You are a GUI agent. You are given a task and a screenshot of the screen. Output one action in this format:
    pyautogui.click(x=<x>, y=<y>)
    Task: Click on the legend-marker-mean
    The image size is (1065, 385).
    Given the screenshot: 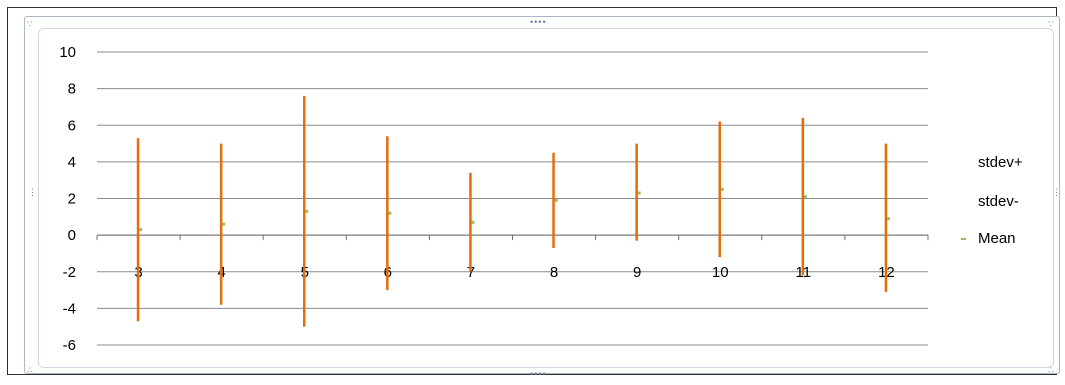 What is the action you would take?
    pyautogui.click(x=963, y=239)
    